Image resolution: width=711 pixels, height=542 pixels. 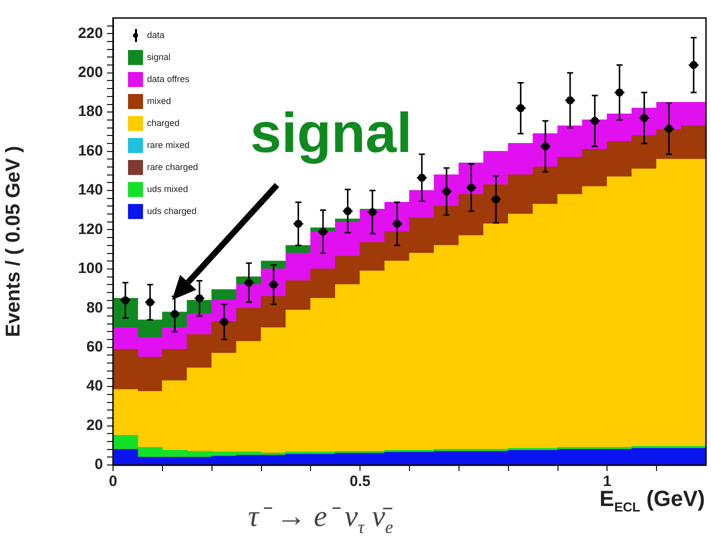 I want to click on y-tick-label: 20, so click(x=94, y=425).